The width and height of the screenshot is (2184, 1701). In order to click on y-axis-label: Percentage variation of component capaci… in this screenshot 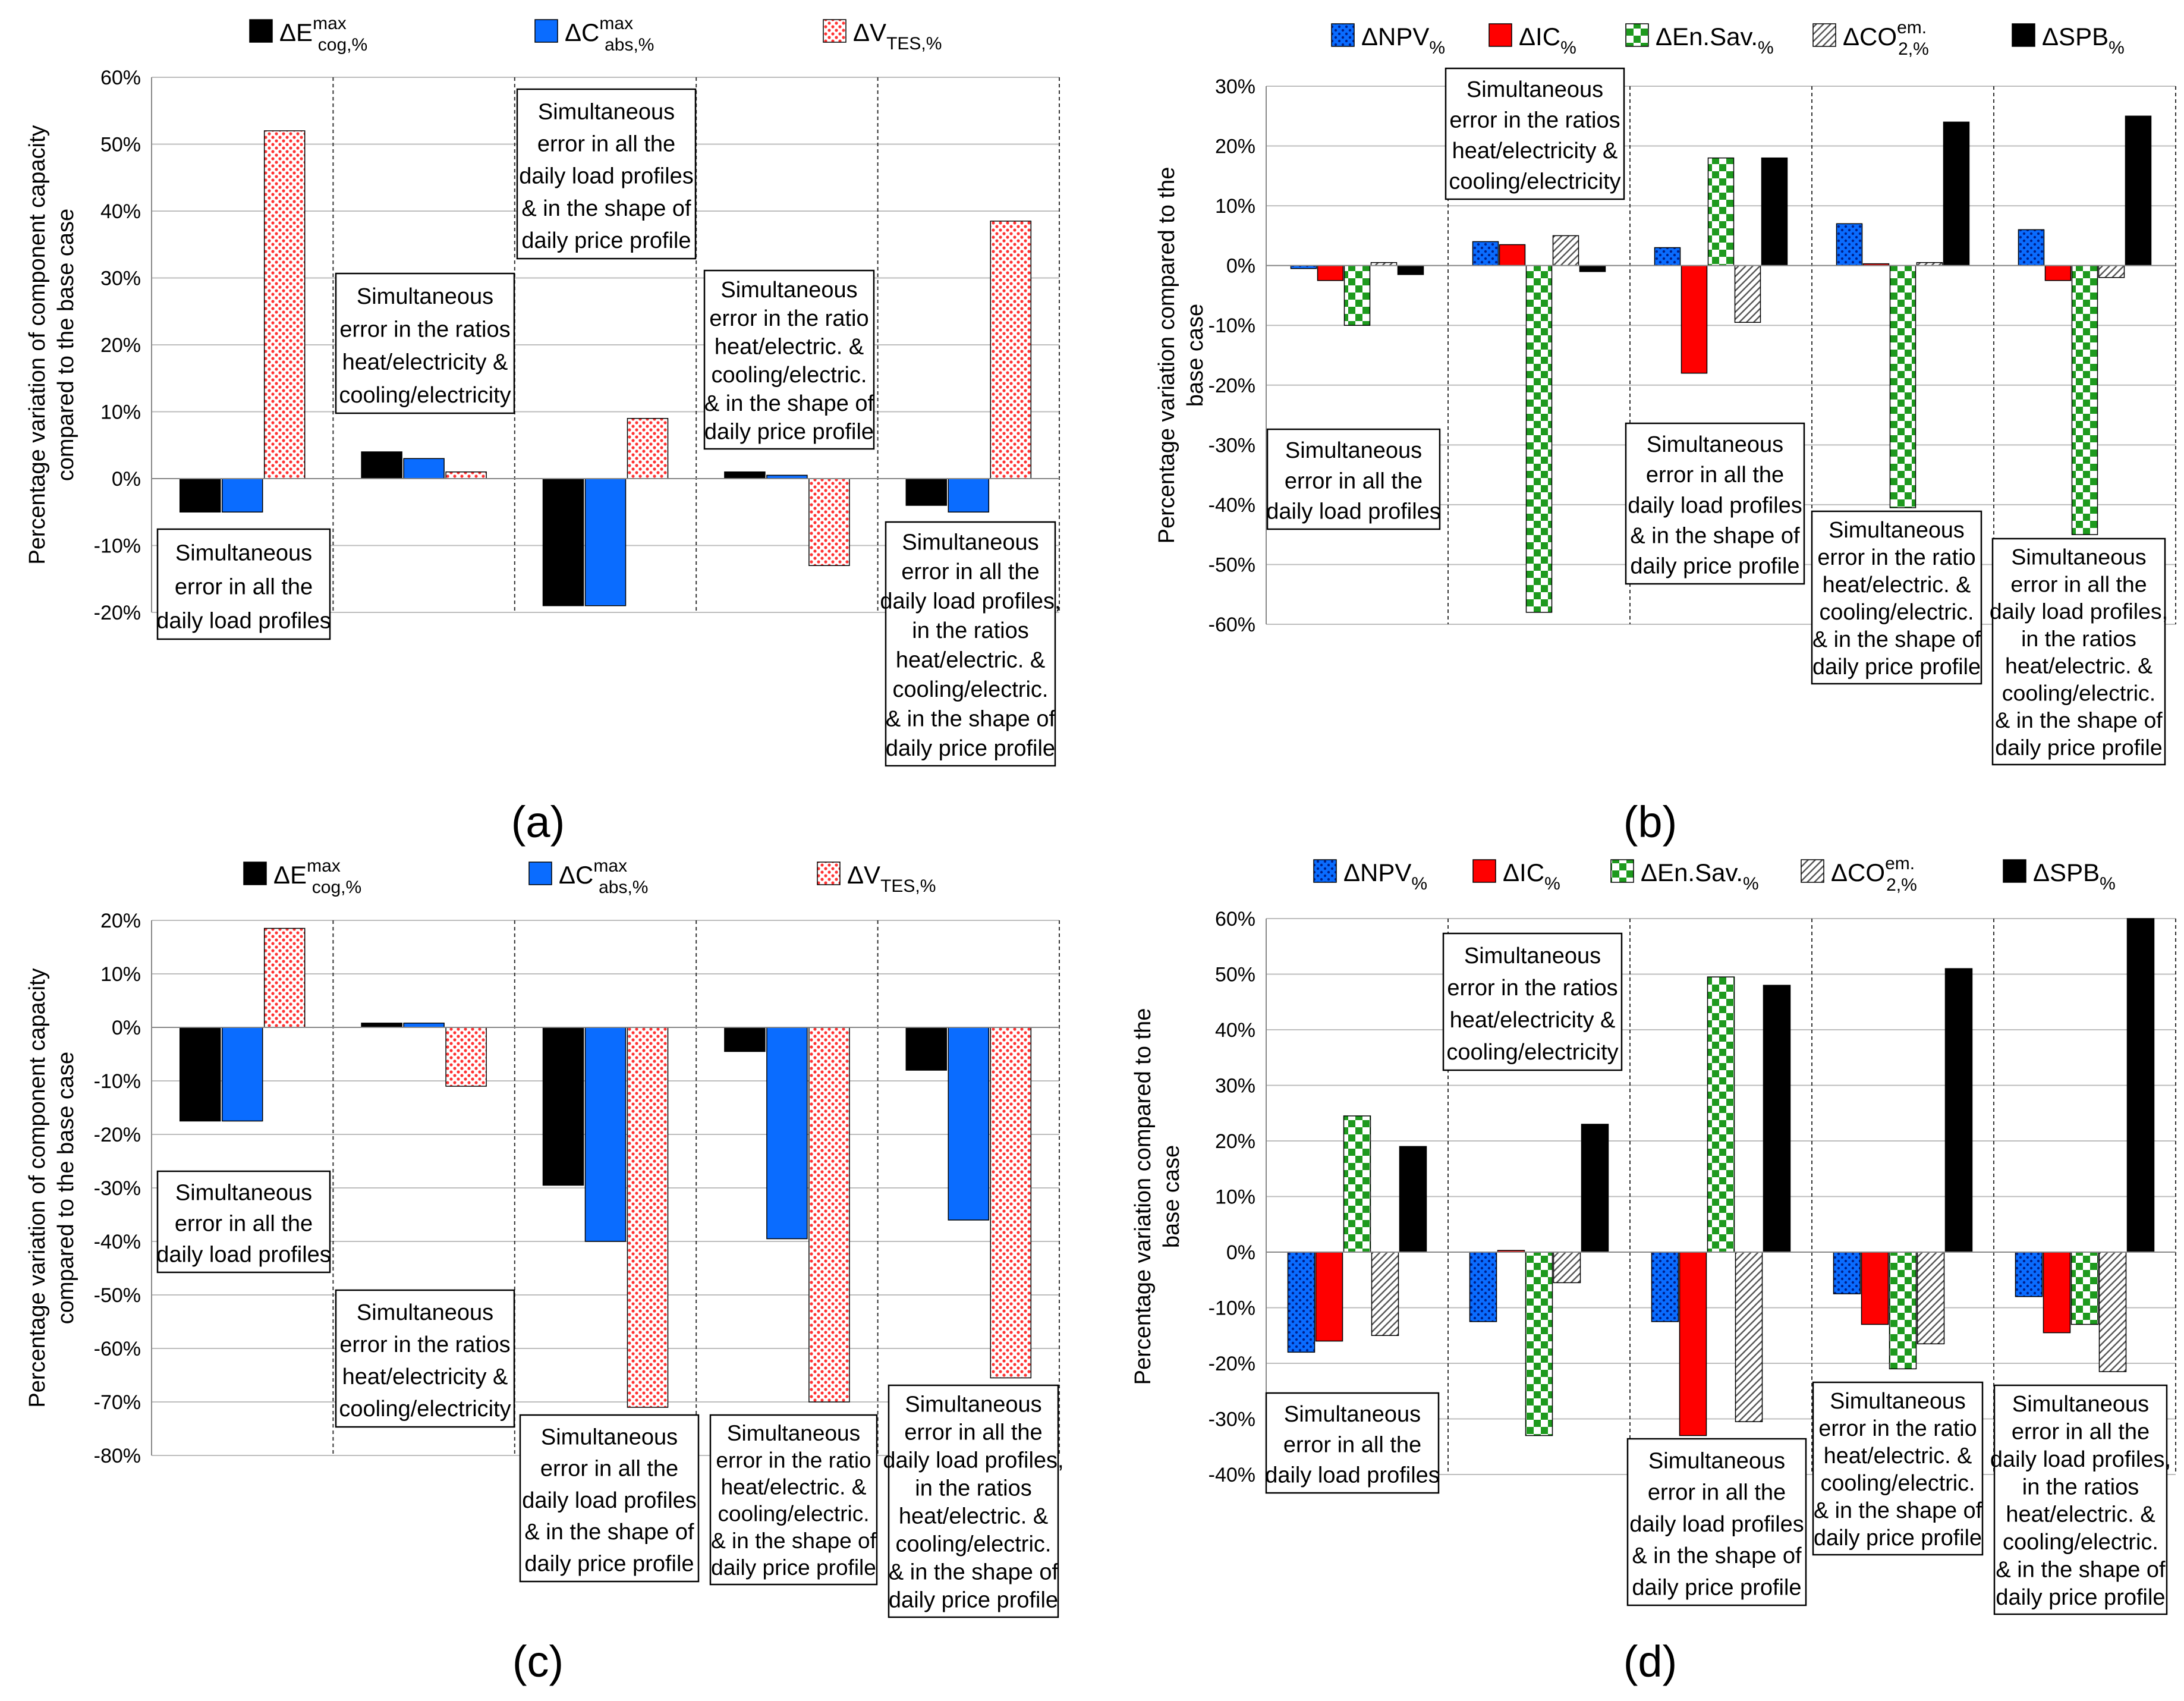, I will do `click(51, 1188)`.